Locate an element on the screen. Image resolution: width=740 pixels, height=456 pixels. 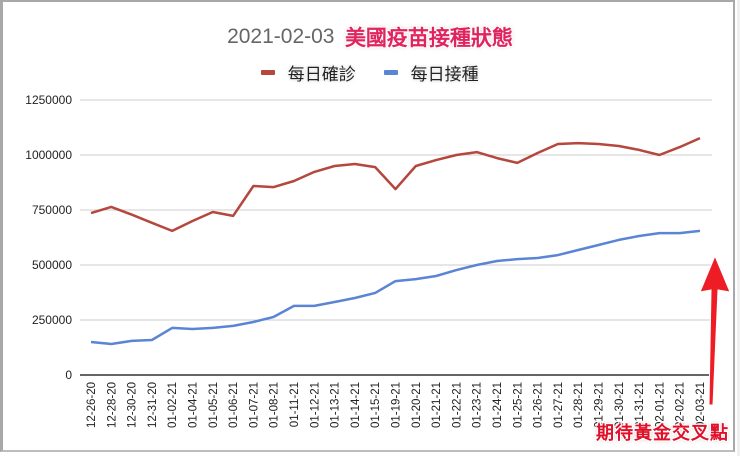
y-tick-label: 750000 is located at coordinates (52, 210).